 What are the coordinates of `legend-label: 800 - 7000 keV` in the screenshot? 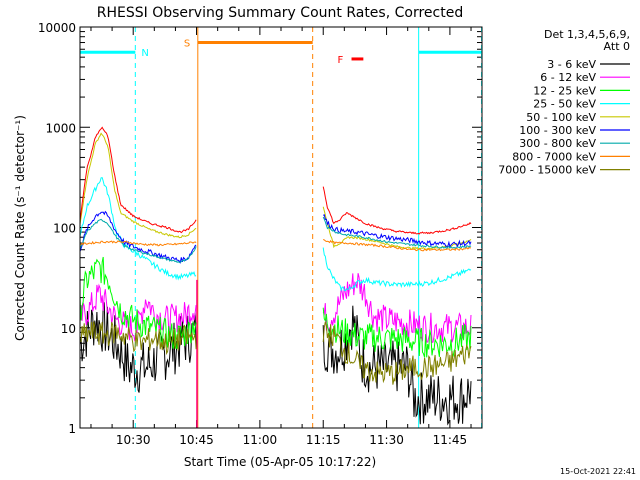 It's located at (554, 156).